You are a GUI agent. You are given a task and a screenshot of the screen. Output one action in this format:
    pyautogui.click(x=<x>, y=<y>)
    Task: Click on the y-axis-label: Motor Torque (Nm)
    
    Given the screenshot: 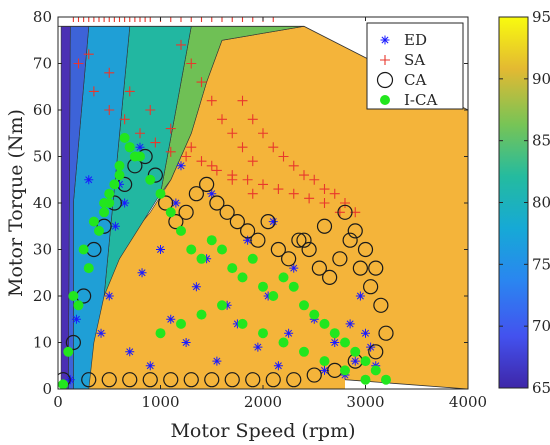 What is the action you would take?
    pyautogui.click(x=16, y=203)
    